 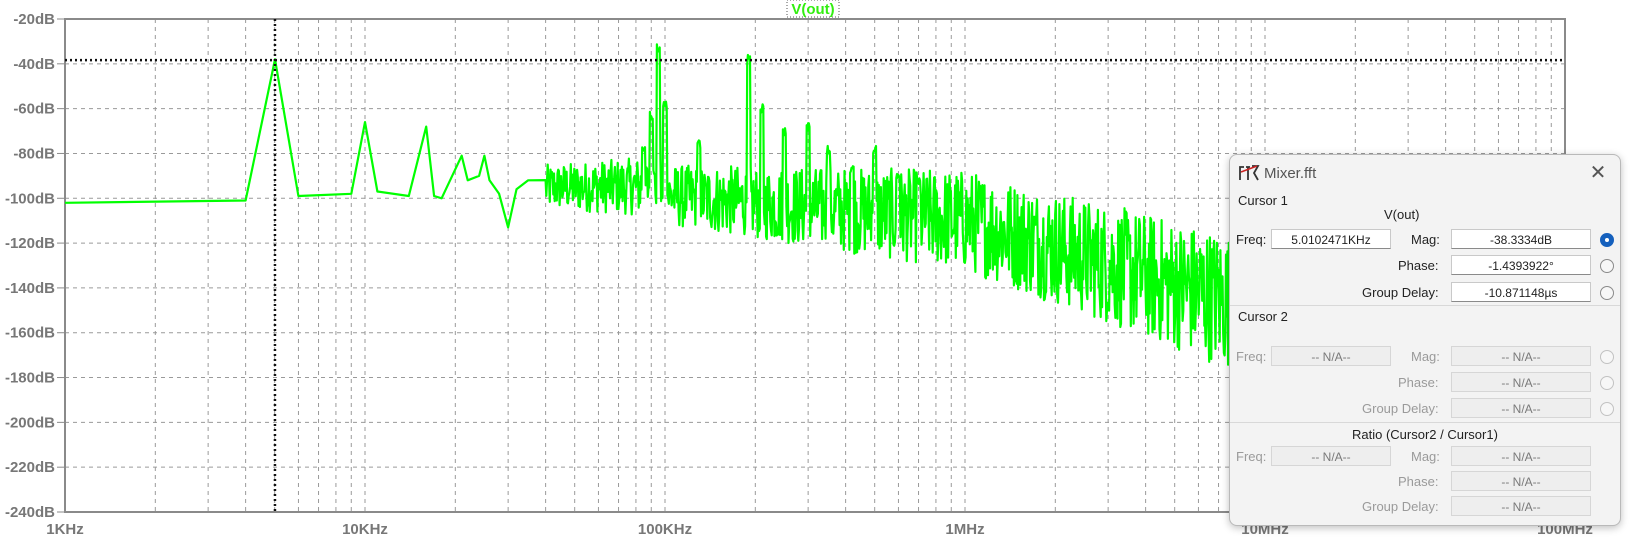 What do you see at coordinates (1425, 456) in the screenshot?
I see `ratio-mag-label: Mag:` at bounding box center [1425, 456].